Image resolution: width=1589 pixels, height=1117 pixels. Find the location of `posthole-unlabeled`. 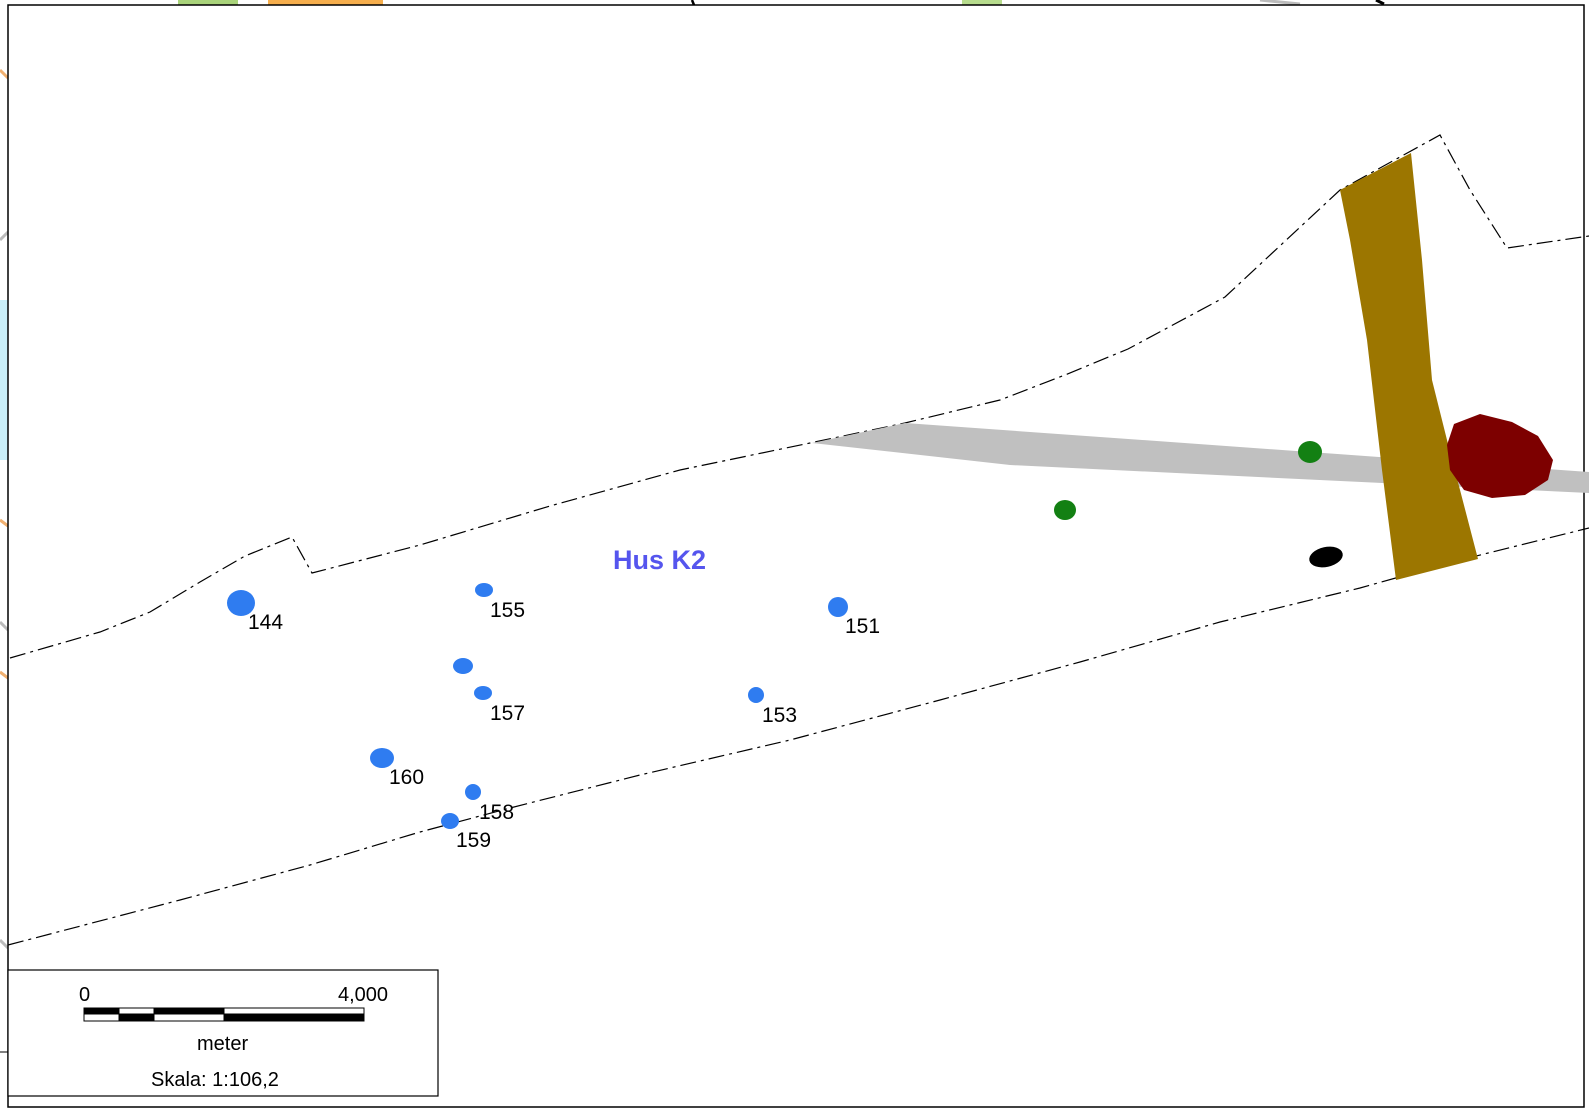

posthole-unlabeled is located at coordinates (463, 666).